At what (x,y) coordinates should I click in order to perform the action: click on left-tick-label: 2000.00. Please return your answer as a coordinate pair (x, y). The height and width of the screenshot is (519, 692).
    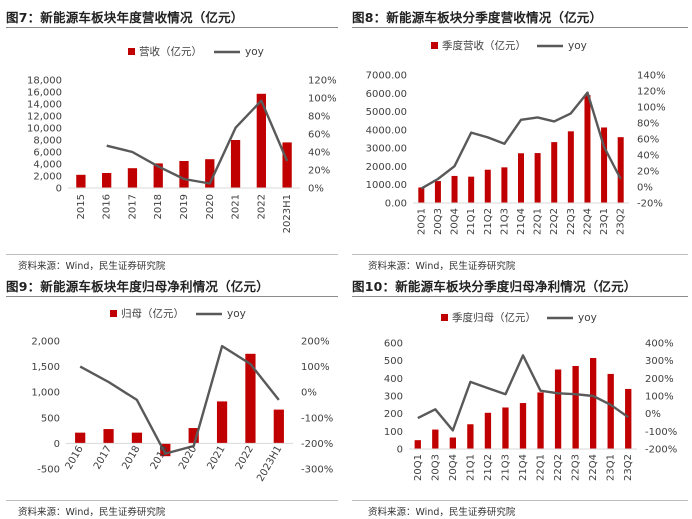
    Looking at the image, I should click on (386, 167).